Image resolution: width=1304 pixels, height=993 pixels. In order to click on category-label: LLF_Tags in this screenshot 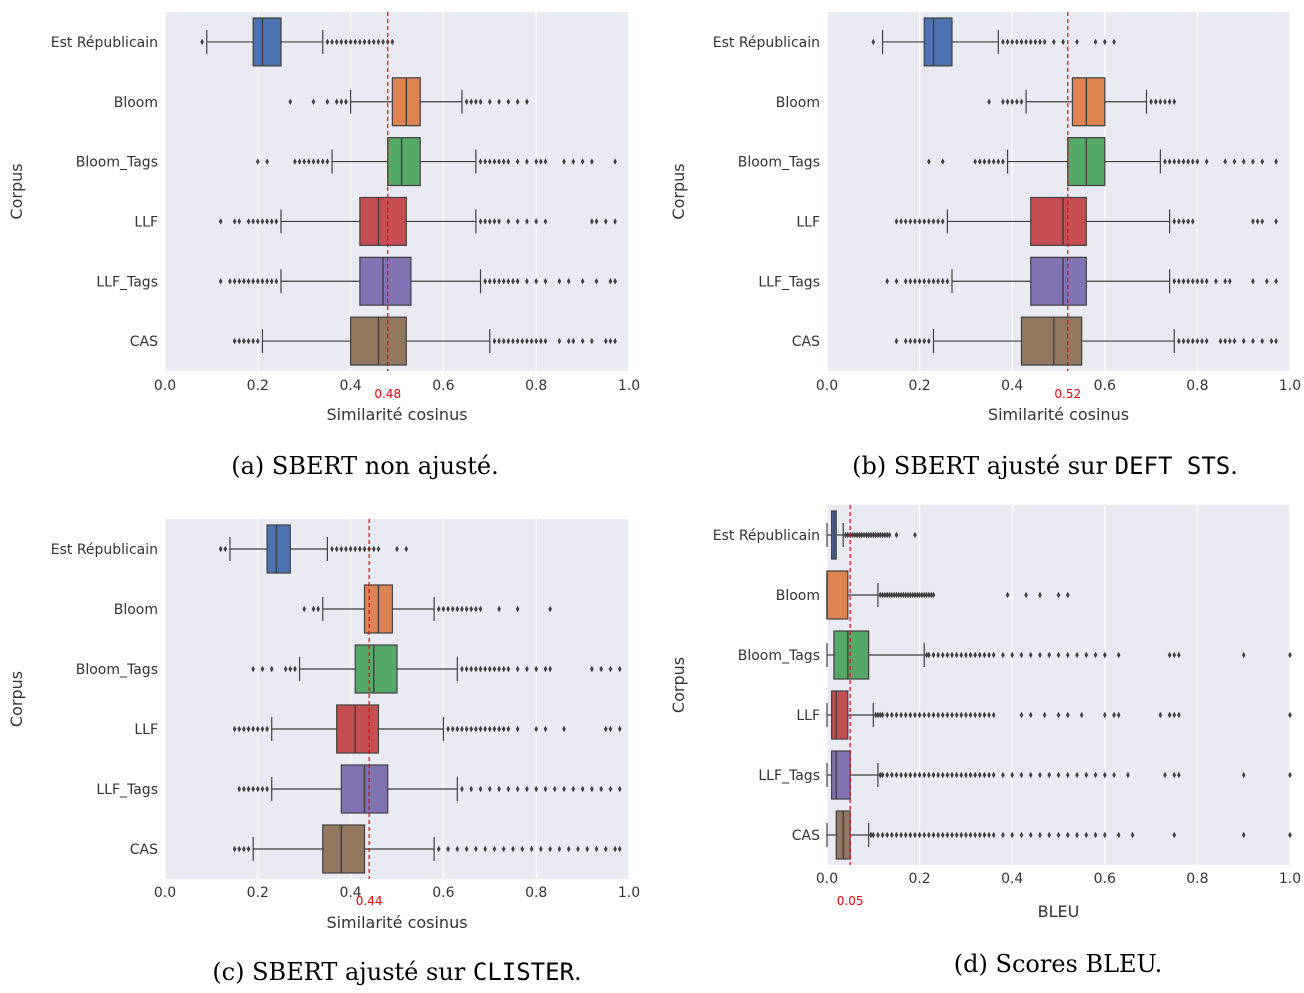, I will do `click(789, 282)`.